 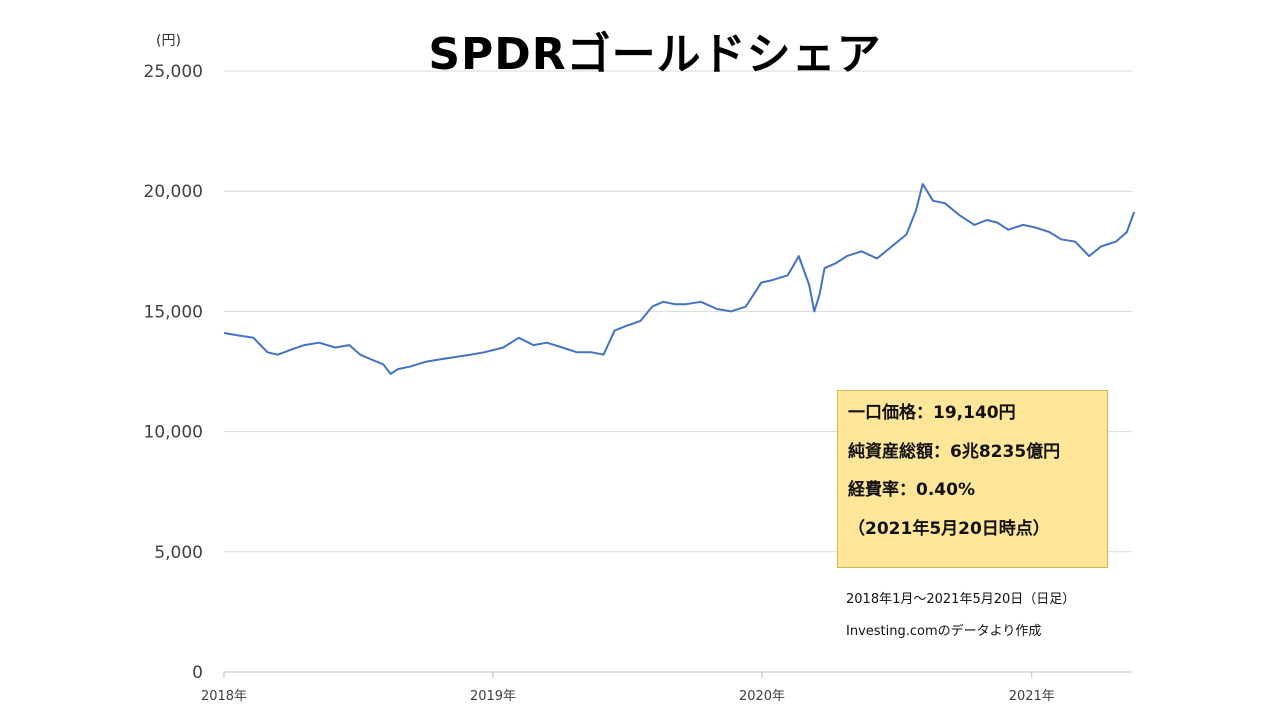 What do you see at coordinates (944, 631) in the screenshot?
I see `note-source: Investing.comのデータより作成` at bounding box center [944, 631].